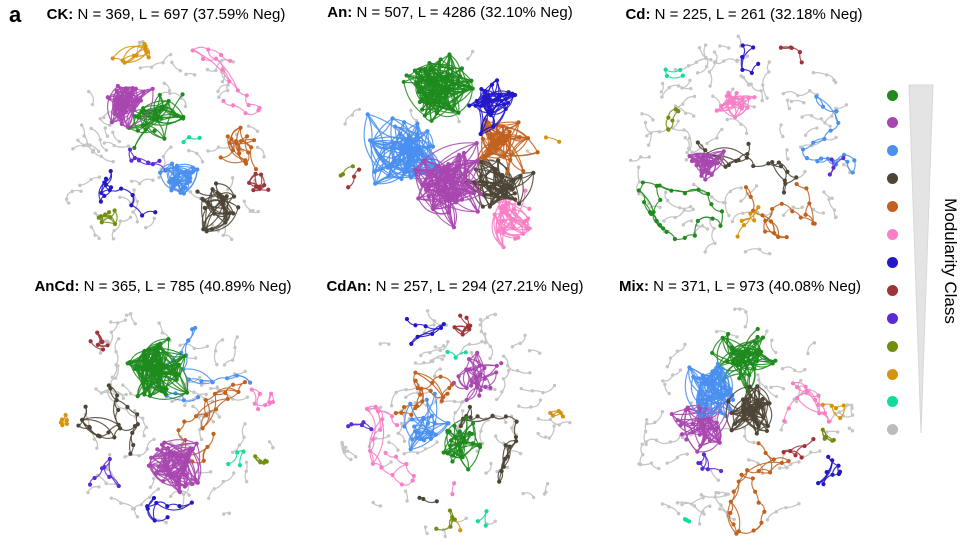 This screenshot has width=974, height=551. I want to click on panel-title-an-stats: N = 507, L = 4286 (32.10% Neg), so click(462, 12).